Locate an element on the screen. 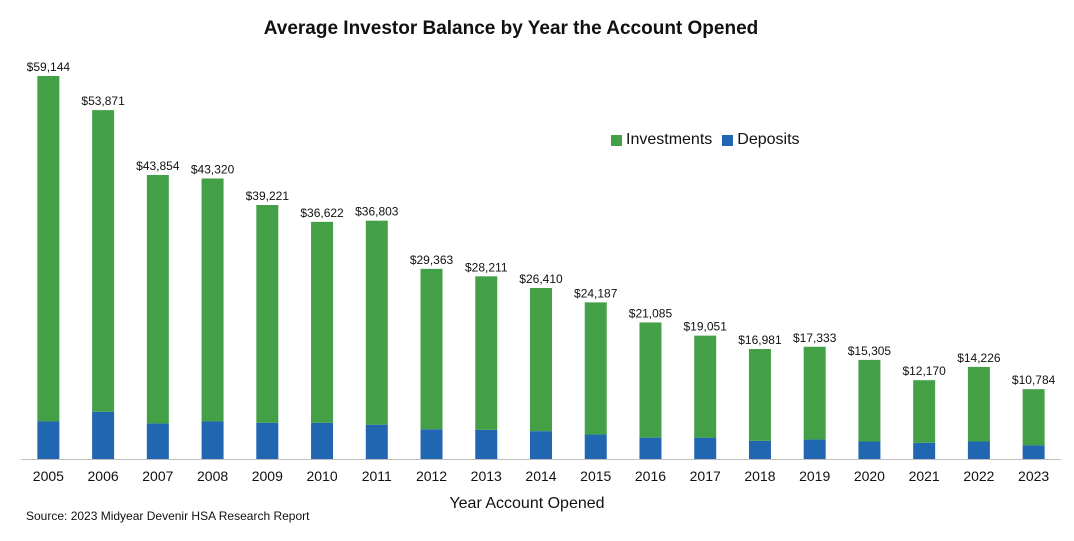 Image resolution: width=1074 pixels, height=541 pixels. legend: Investments Deposits is located at coordinates (710, 140).